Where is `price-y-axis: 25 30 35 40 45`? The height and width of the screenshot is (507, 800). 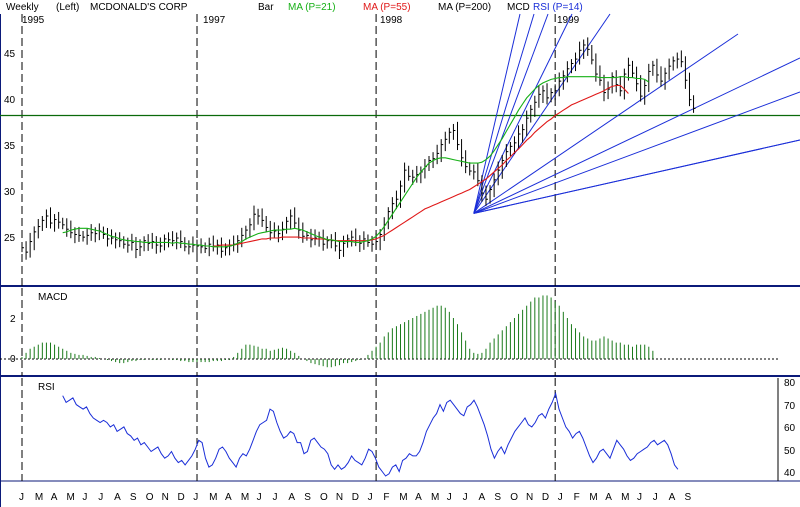 price-y-axis: 25 30 35 40 45 is located at coordinates (10, 146).